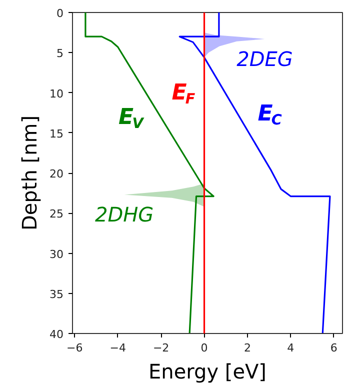 This screenshot has width=348, height=389. What do you see at coordinates (57, 174) in the screenshot?
I see `y-tick-label: 20` at bounding box center [57, 174].